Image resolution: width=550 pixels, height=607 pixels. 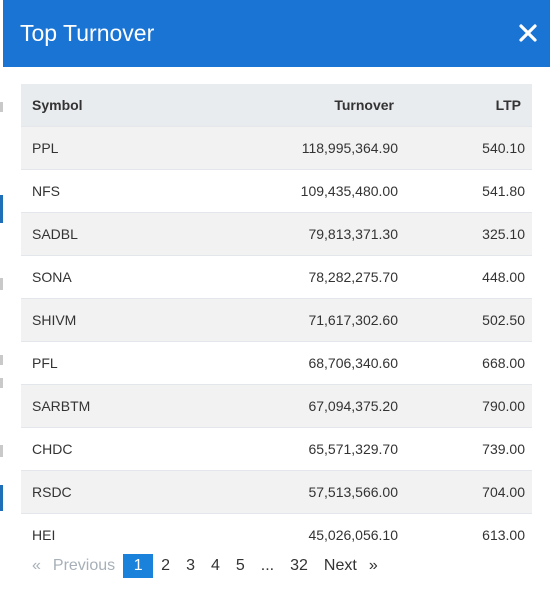 I want to click on table-row: SHIVM 71,617,302.60 502.50, so click(x=276, y=320).